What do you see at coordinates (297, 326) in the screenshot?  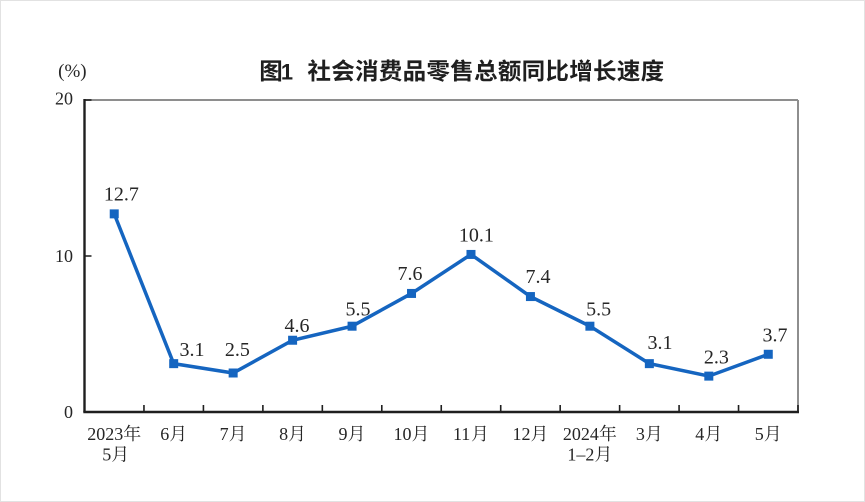 I see `svg-text: 4.6` at bounding box center [297, 326].